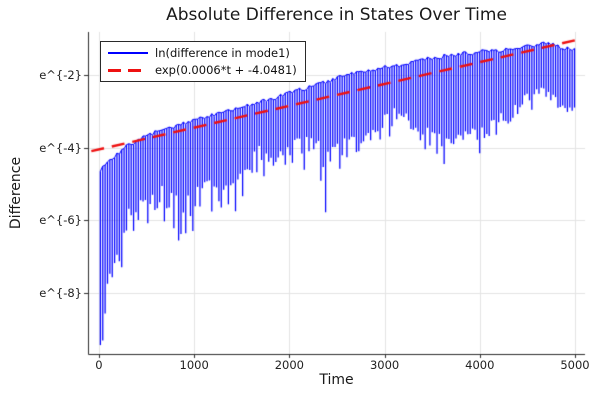 The height and width of the screenshot is (400, 600). I want to click on x-axis-label: Time, so click(336, 380).